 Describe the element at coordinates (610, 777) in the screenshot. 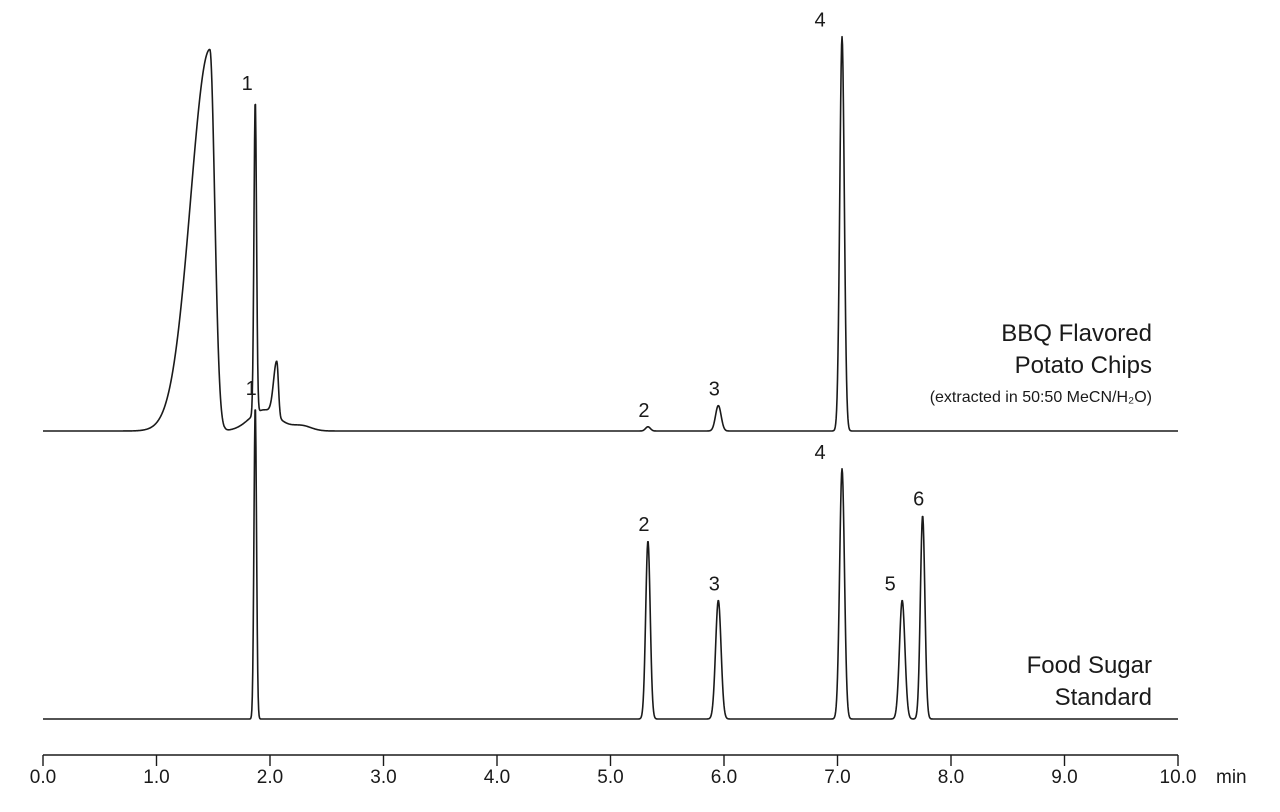

I see `x-tick-label: 5.0` at that location.